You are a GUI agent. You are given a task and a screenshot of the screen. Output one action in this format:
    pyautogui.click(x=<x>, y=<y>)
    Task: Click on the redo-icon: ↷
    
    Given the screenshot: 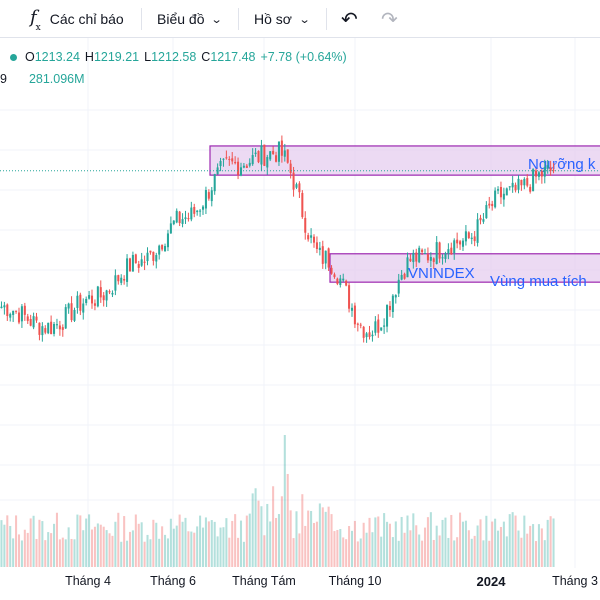 What is the action you would take?
    pyautogui.click(x=389, y=19)
    